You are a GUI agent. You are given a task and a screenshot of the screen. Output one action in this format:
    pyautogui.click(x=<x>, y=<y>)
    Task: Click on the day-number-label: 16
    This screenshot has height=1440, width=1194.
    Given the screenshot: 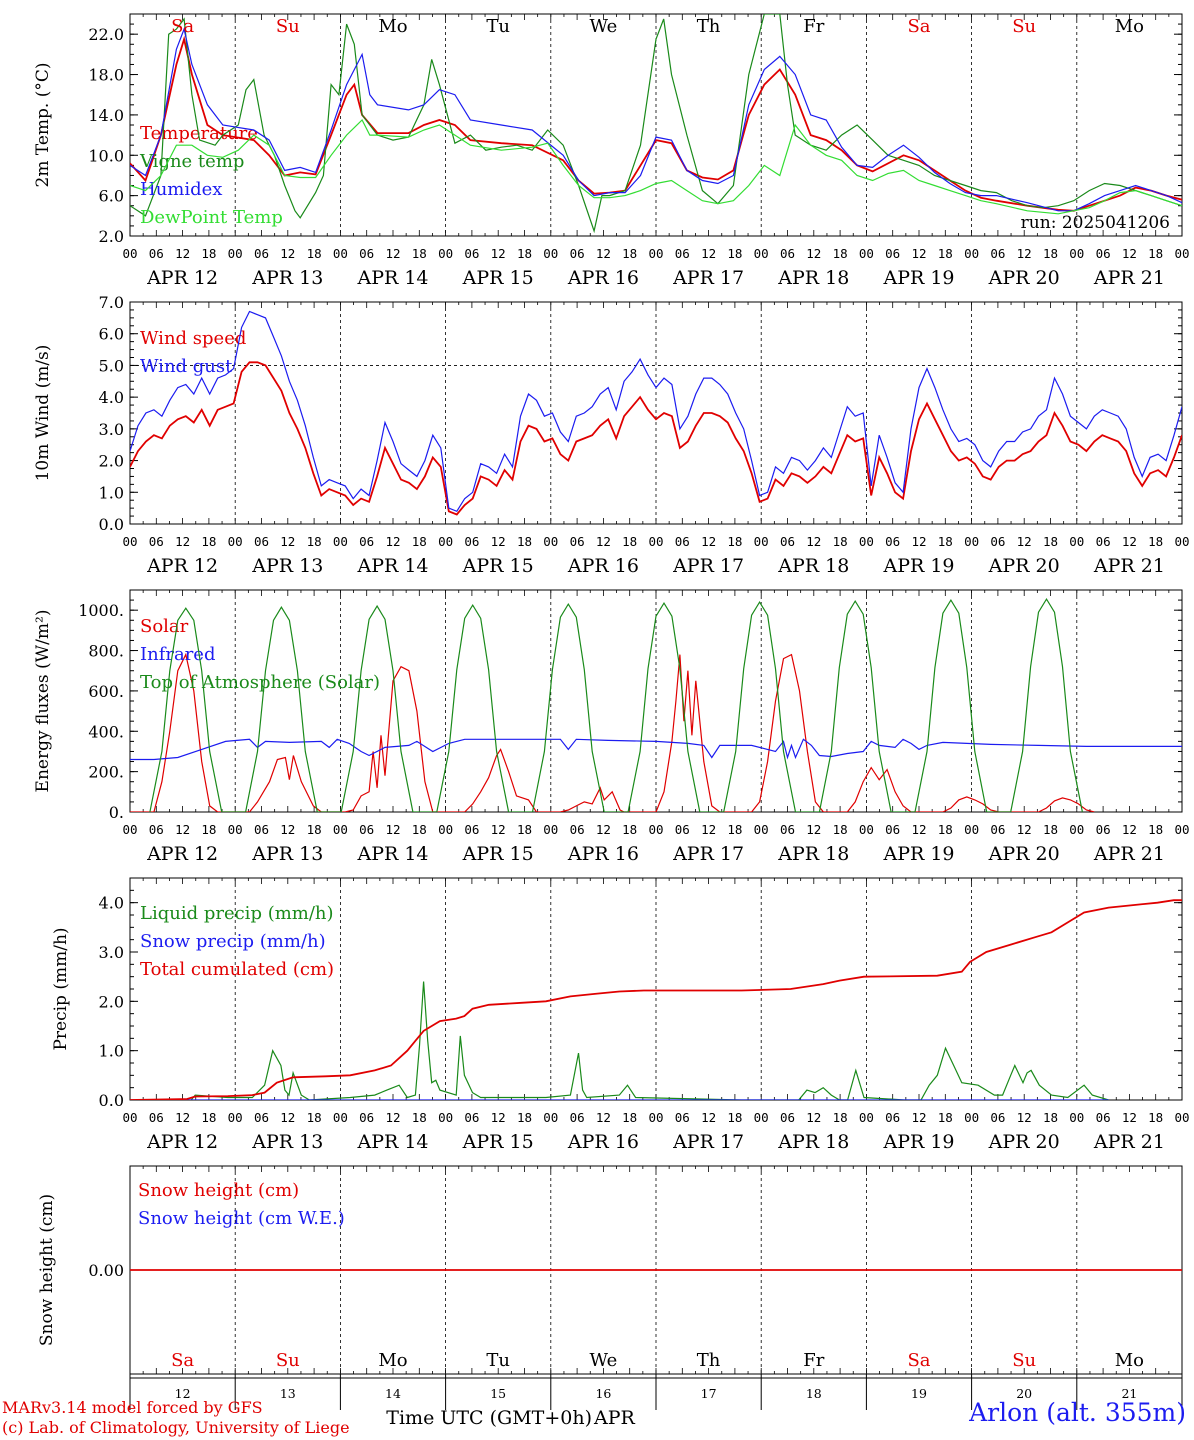 What is the action you would take?
    pyautogui.click(x=603, y=1393)
    